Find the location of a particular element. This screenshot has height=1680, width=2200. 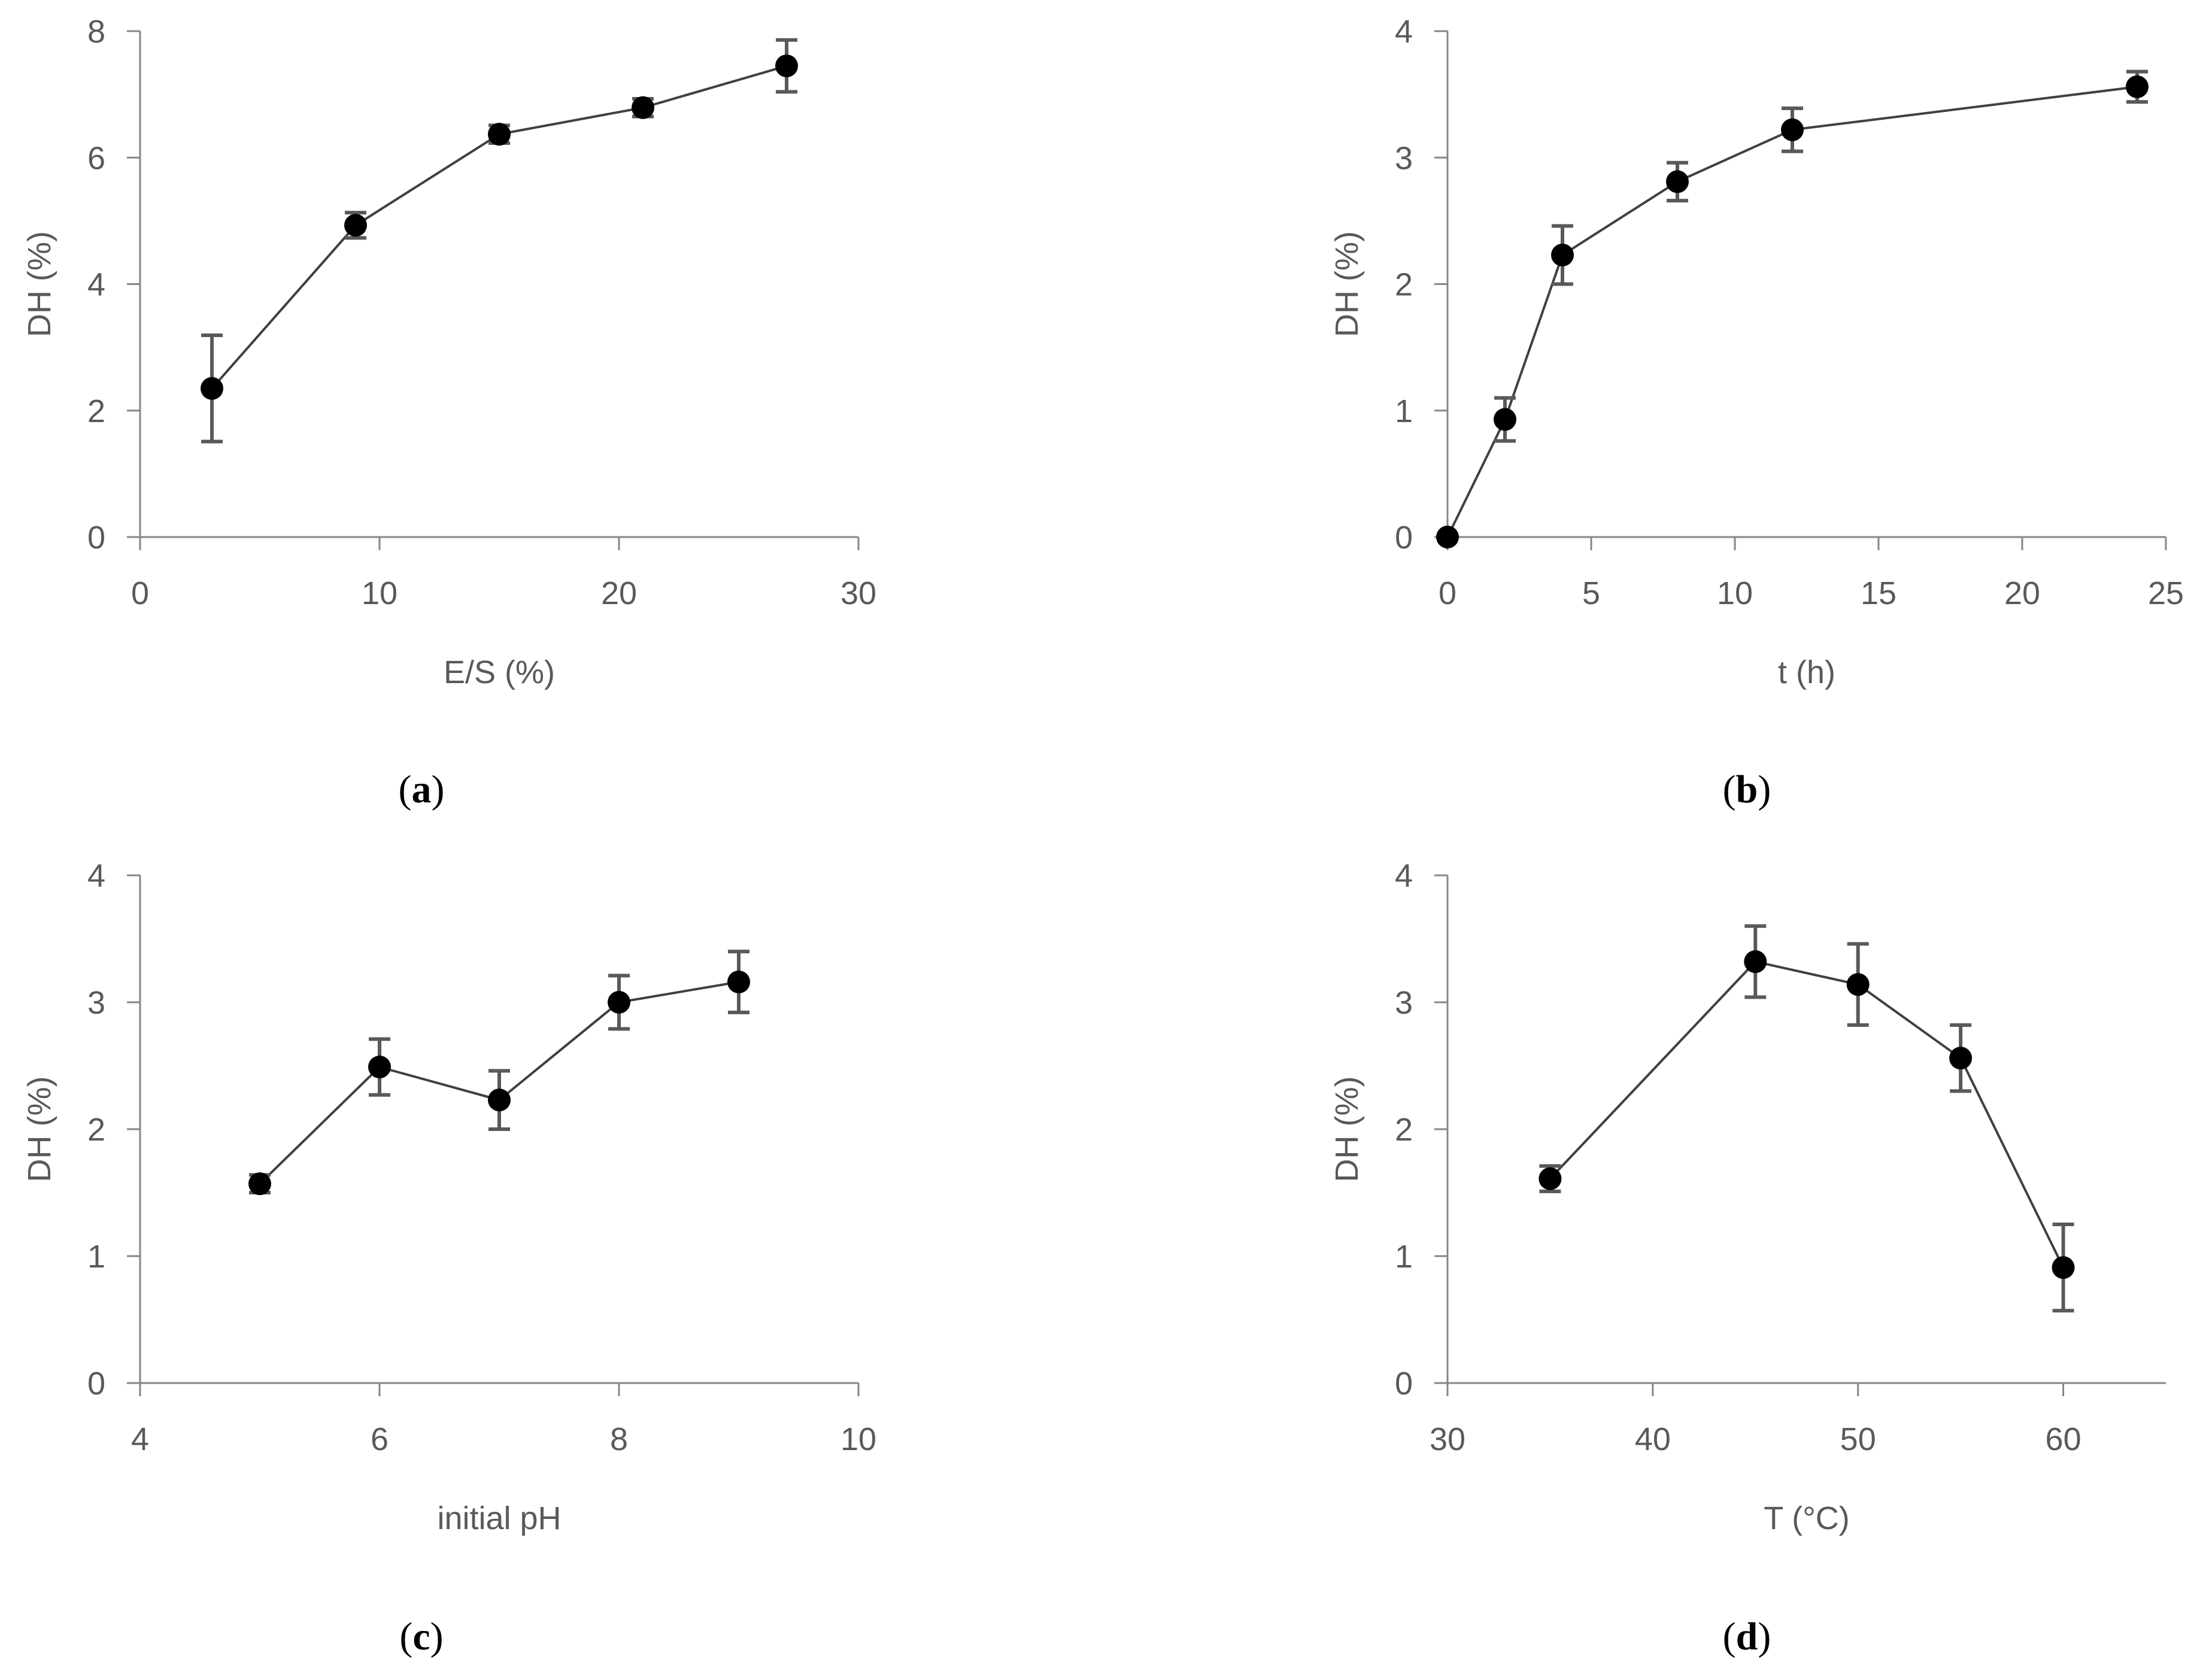

x-tick-label: 8 is located at coordinates (619, 1439).